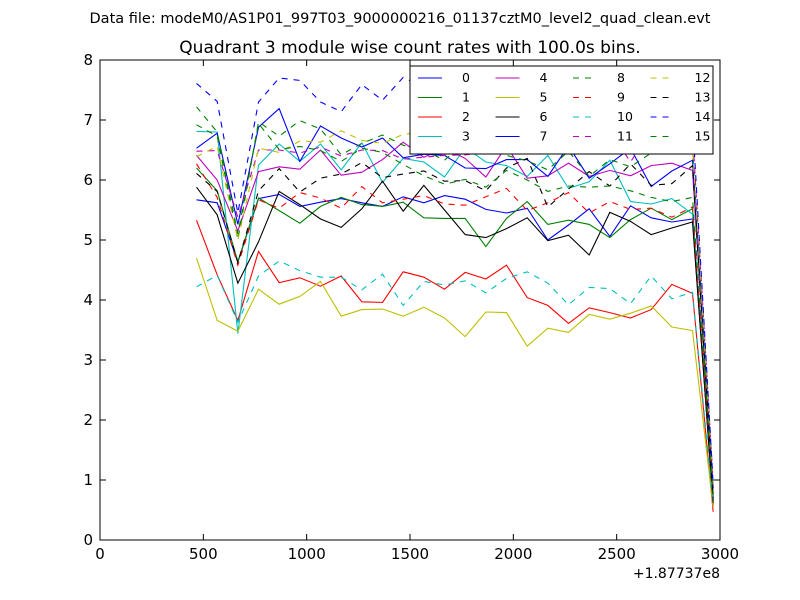 Image resolution: width=800 pixels, height=600 pixels. I want to click on x-tick-label: 3000, so click(720, 554).